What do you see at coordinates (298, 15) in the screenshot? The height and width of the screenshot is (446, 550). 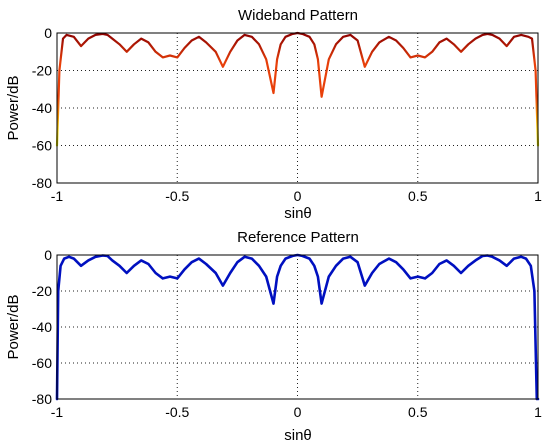 I see `chart-title: Wideband Pattern` at bounding box center [298, 15].